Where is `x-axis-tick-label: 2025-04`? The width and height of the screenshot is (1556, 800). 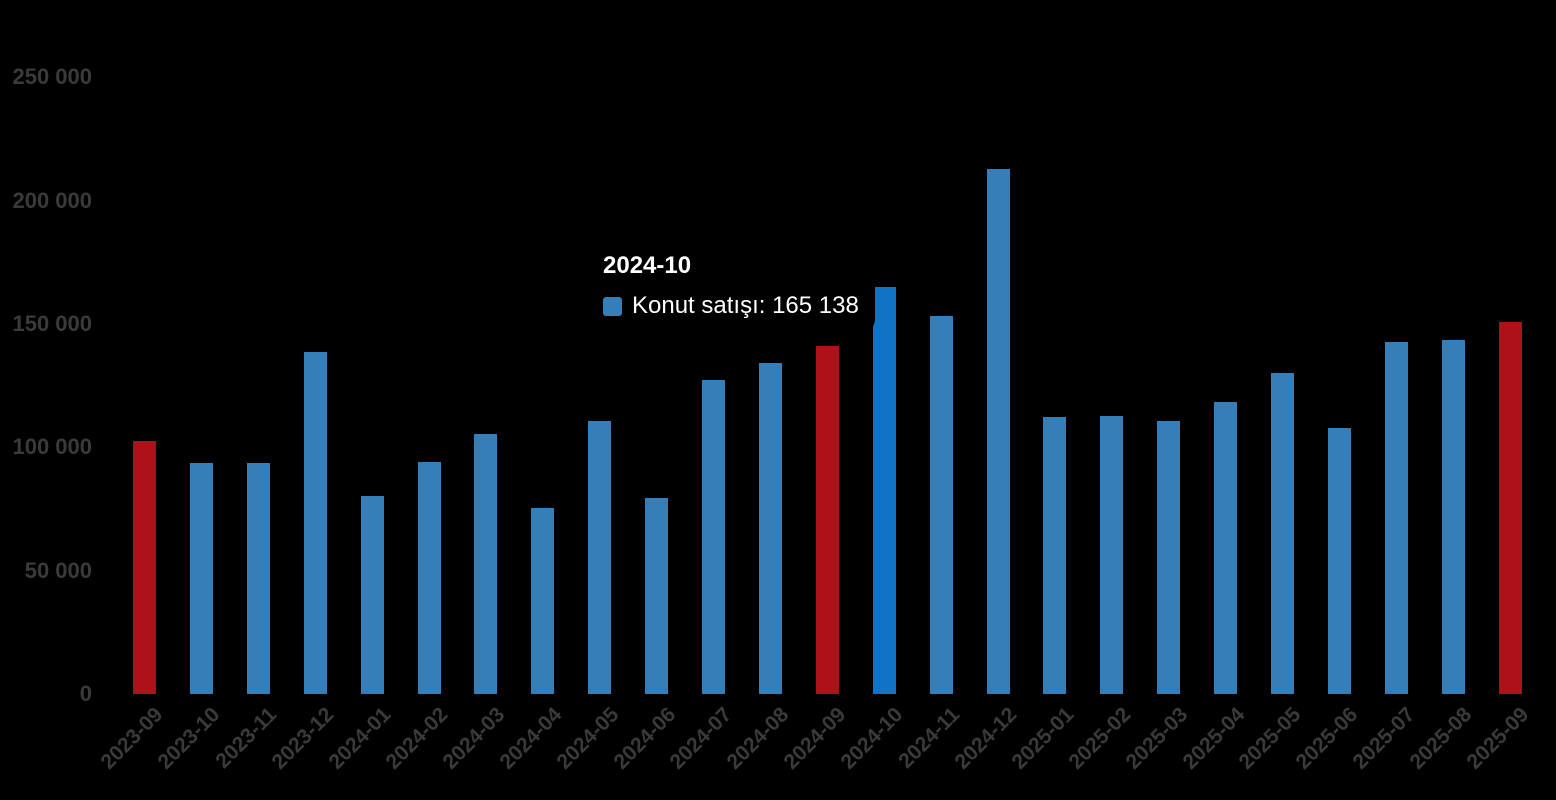 x-axis-tick-label: 2025-04 is located at coordinates (1213, 738).